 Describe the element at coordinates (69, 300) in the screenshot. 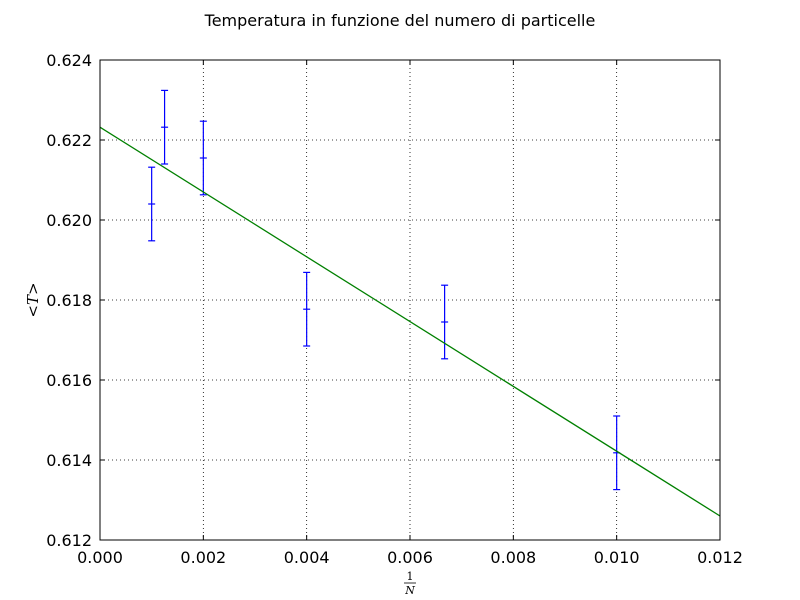

I see `y-tick-label: 0.618` at that location.